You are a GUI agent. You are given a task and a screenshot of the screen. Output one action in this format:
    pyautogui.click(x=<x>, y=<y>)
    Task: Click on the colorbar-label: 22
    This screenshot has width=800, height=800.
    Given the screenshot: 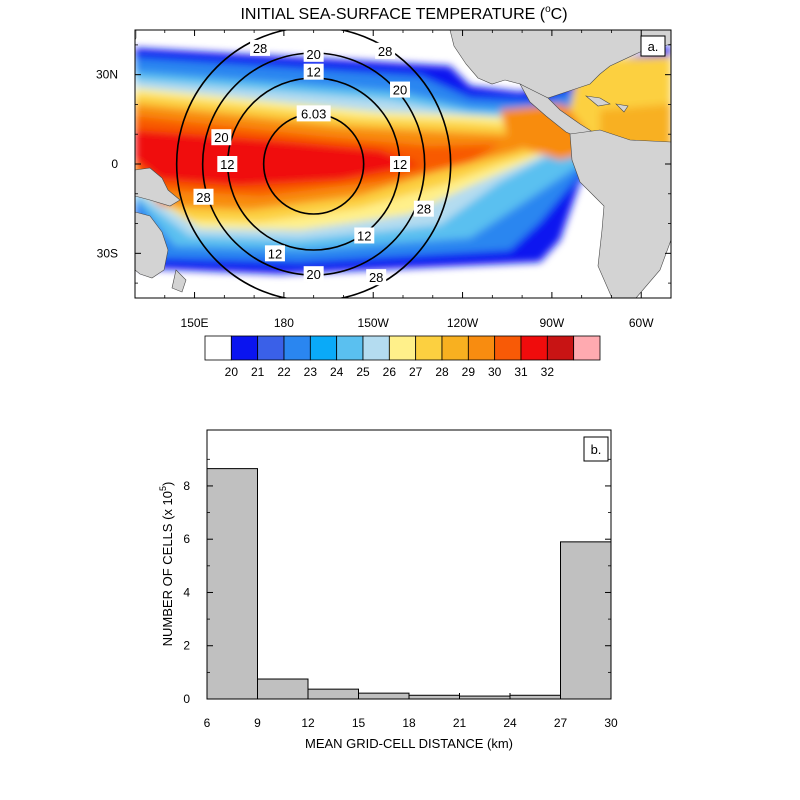 What is the action you would take?
    pyautogui.click(x=284, y=372)
    